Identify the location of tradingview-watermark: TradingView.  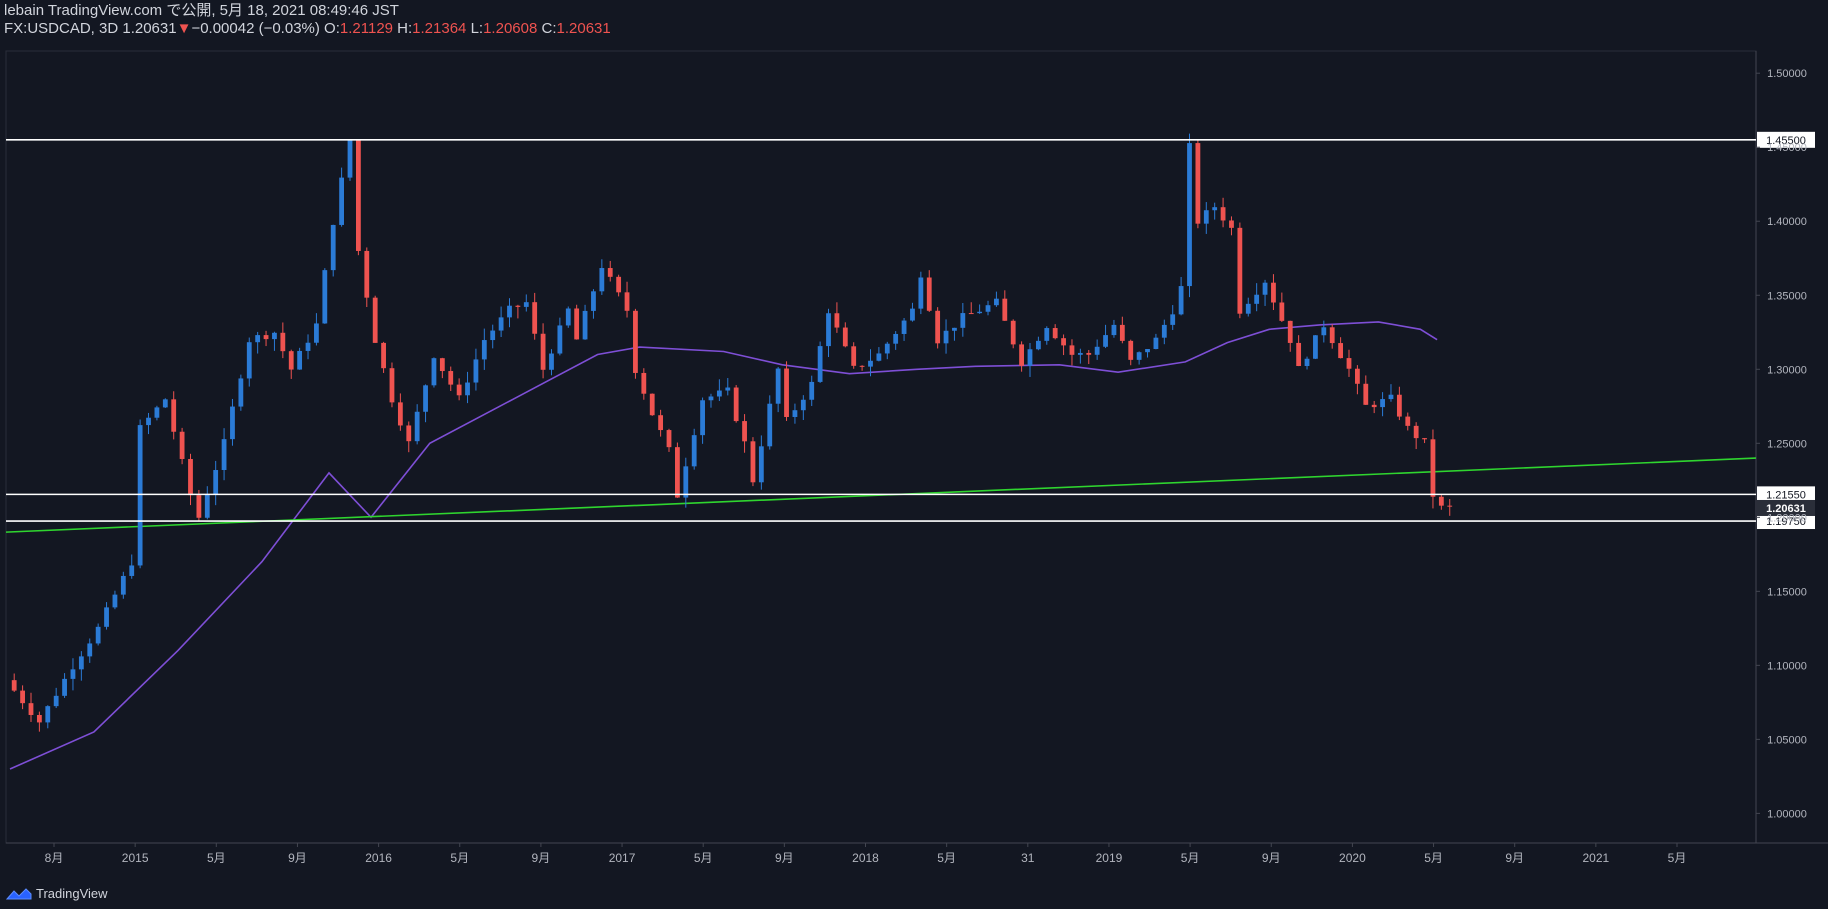
(57, 893).